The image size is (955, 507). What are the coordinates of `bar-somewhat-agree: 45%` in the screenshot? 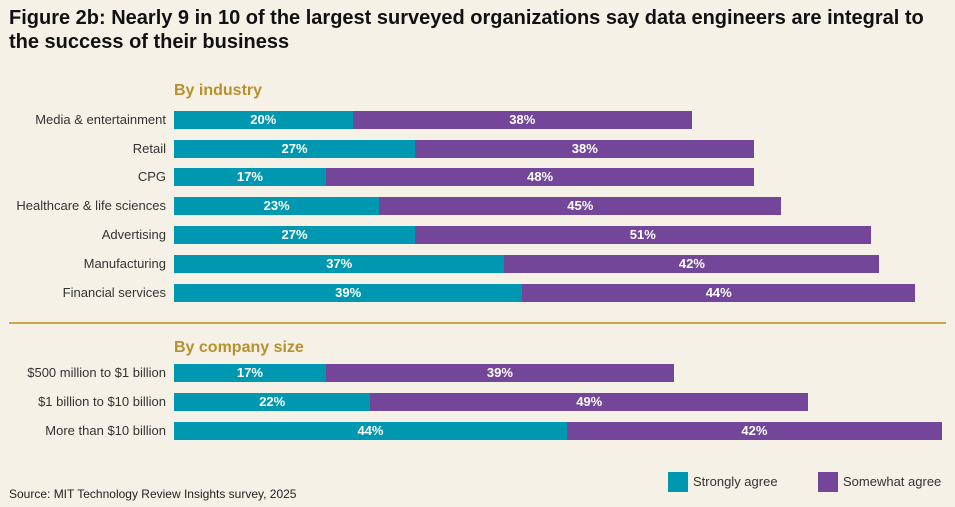 It's located at (580, 206).